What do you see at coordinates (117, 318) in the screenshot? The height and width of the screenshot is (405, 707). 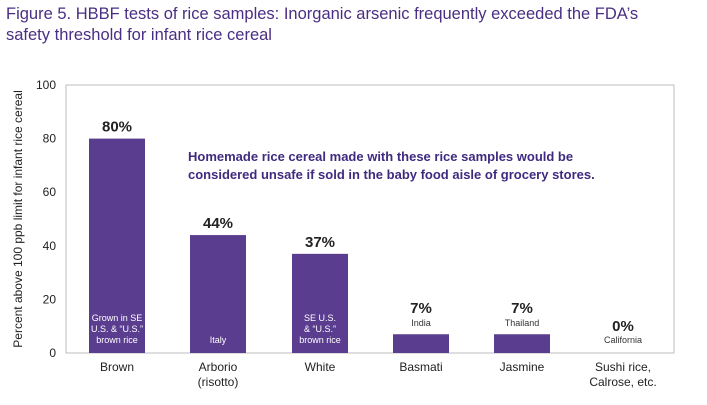 I see `origin-label: Grown in SE` at bounding box center [117, 318].